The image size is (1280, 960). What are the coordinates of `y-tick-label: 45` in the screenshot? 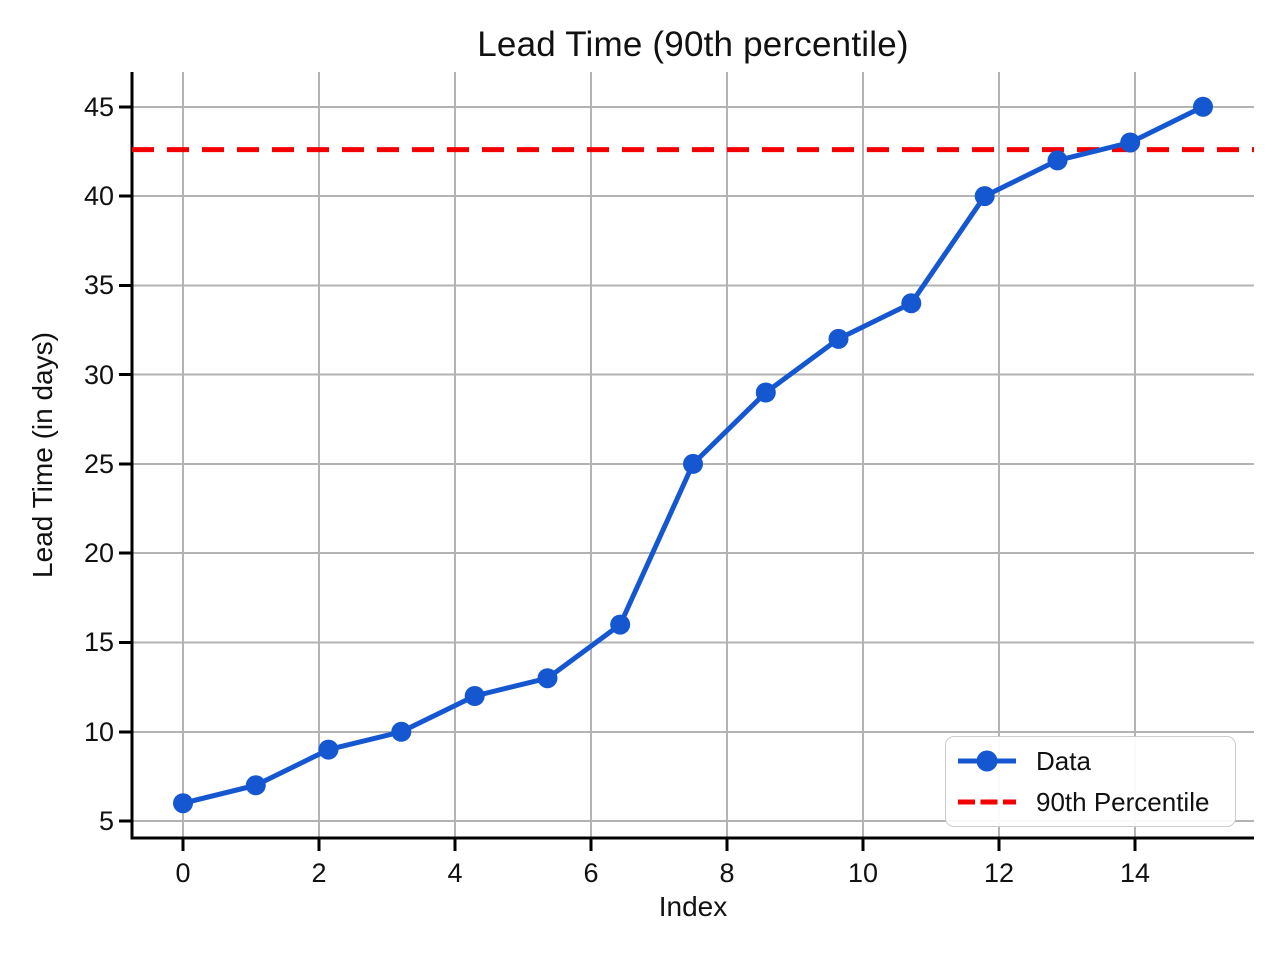 It's located at (98, 106).